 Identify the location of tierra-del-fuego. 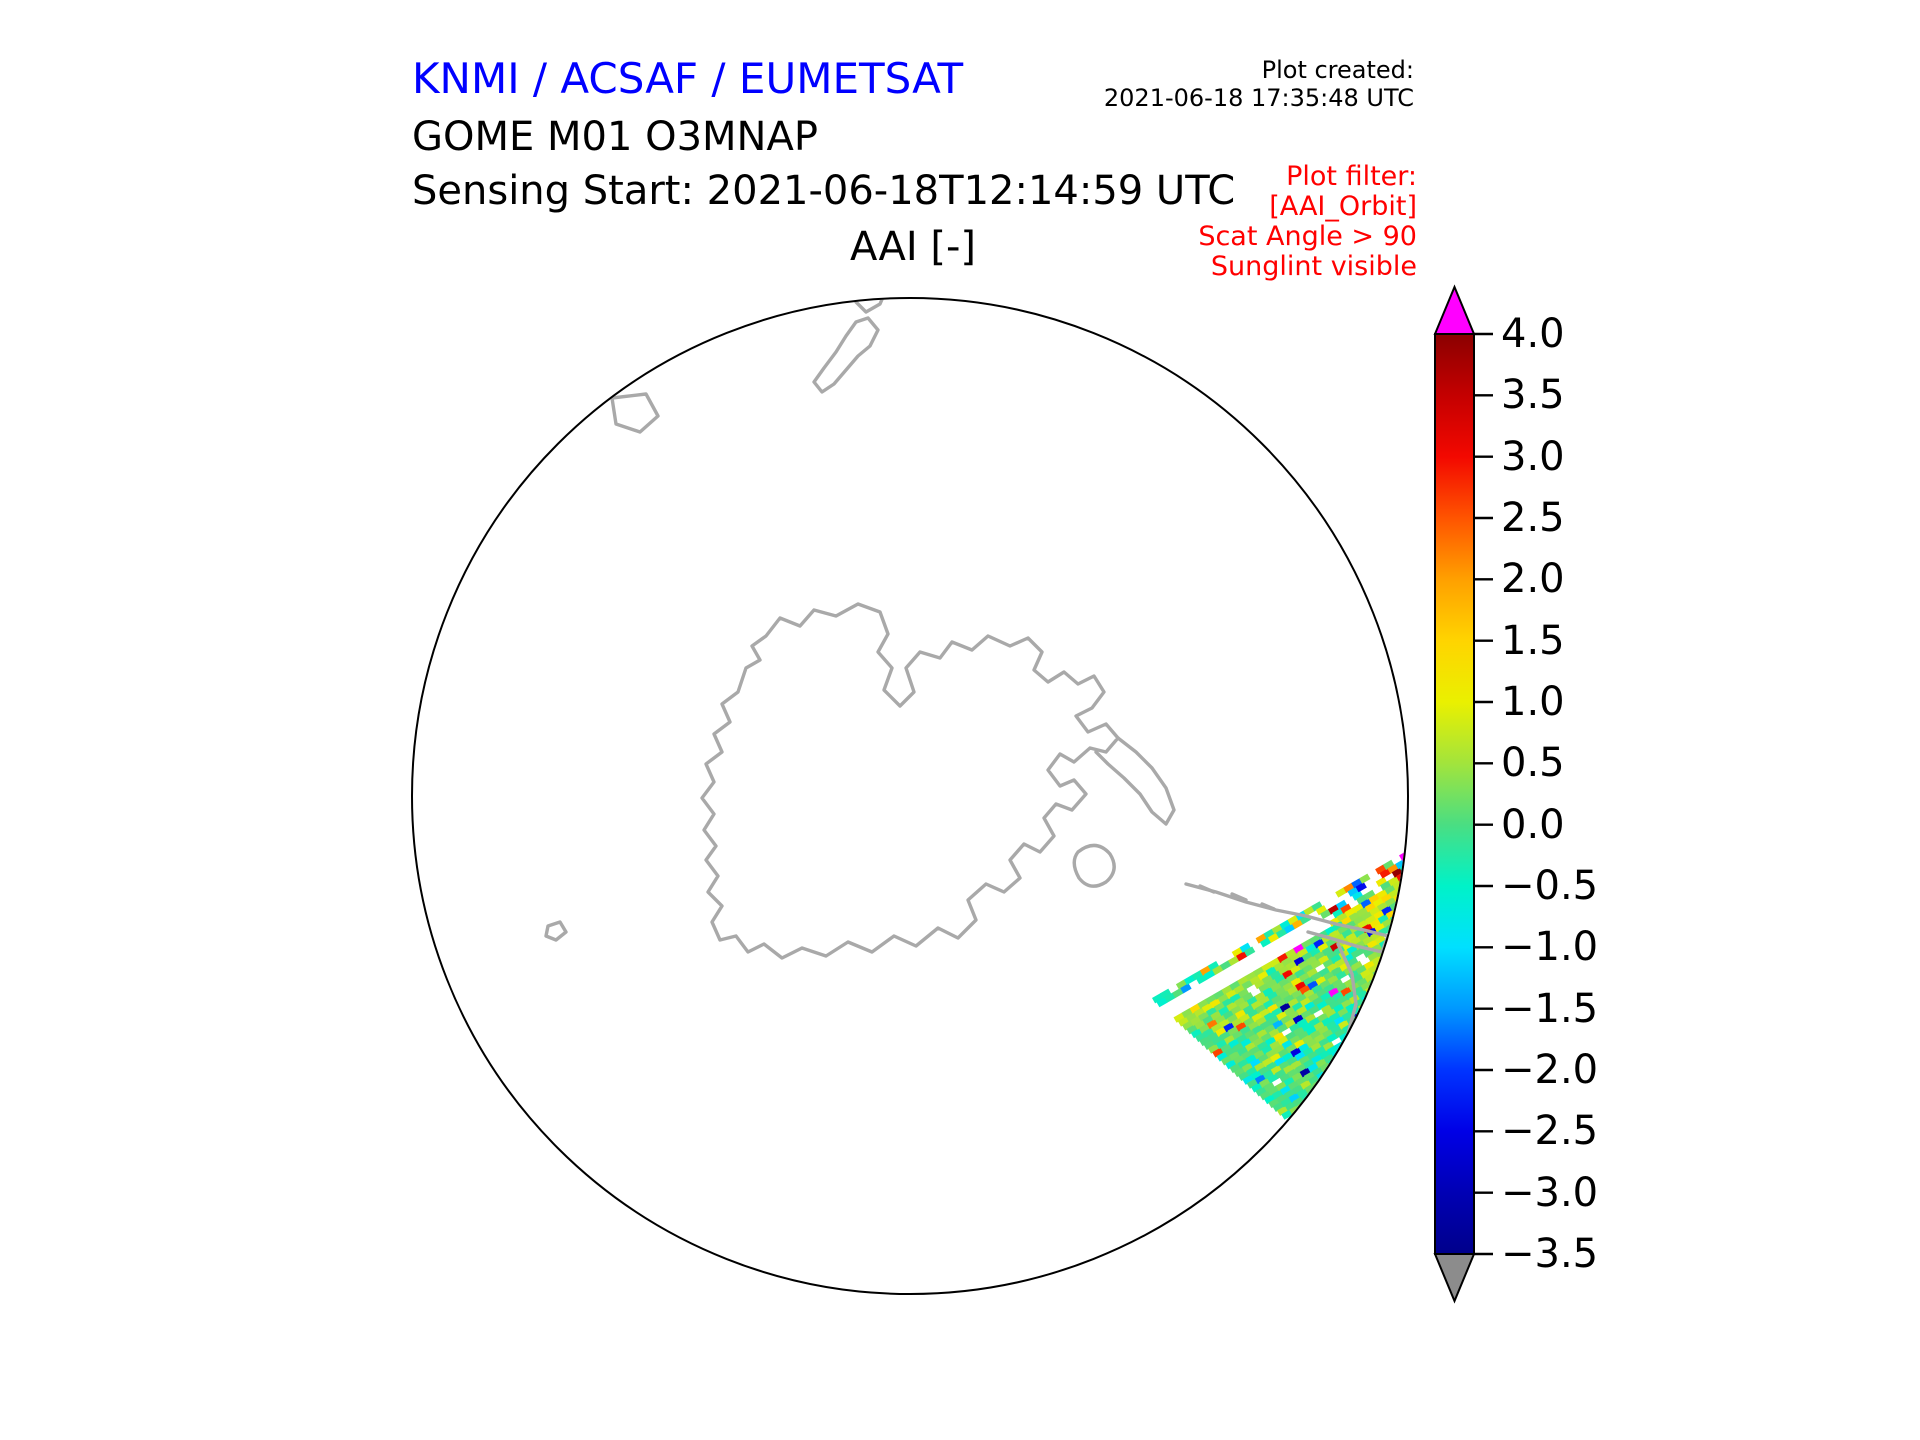
(846, 355).